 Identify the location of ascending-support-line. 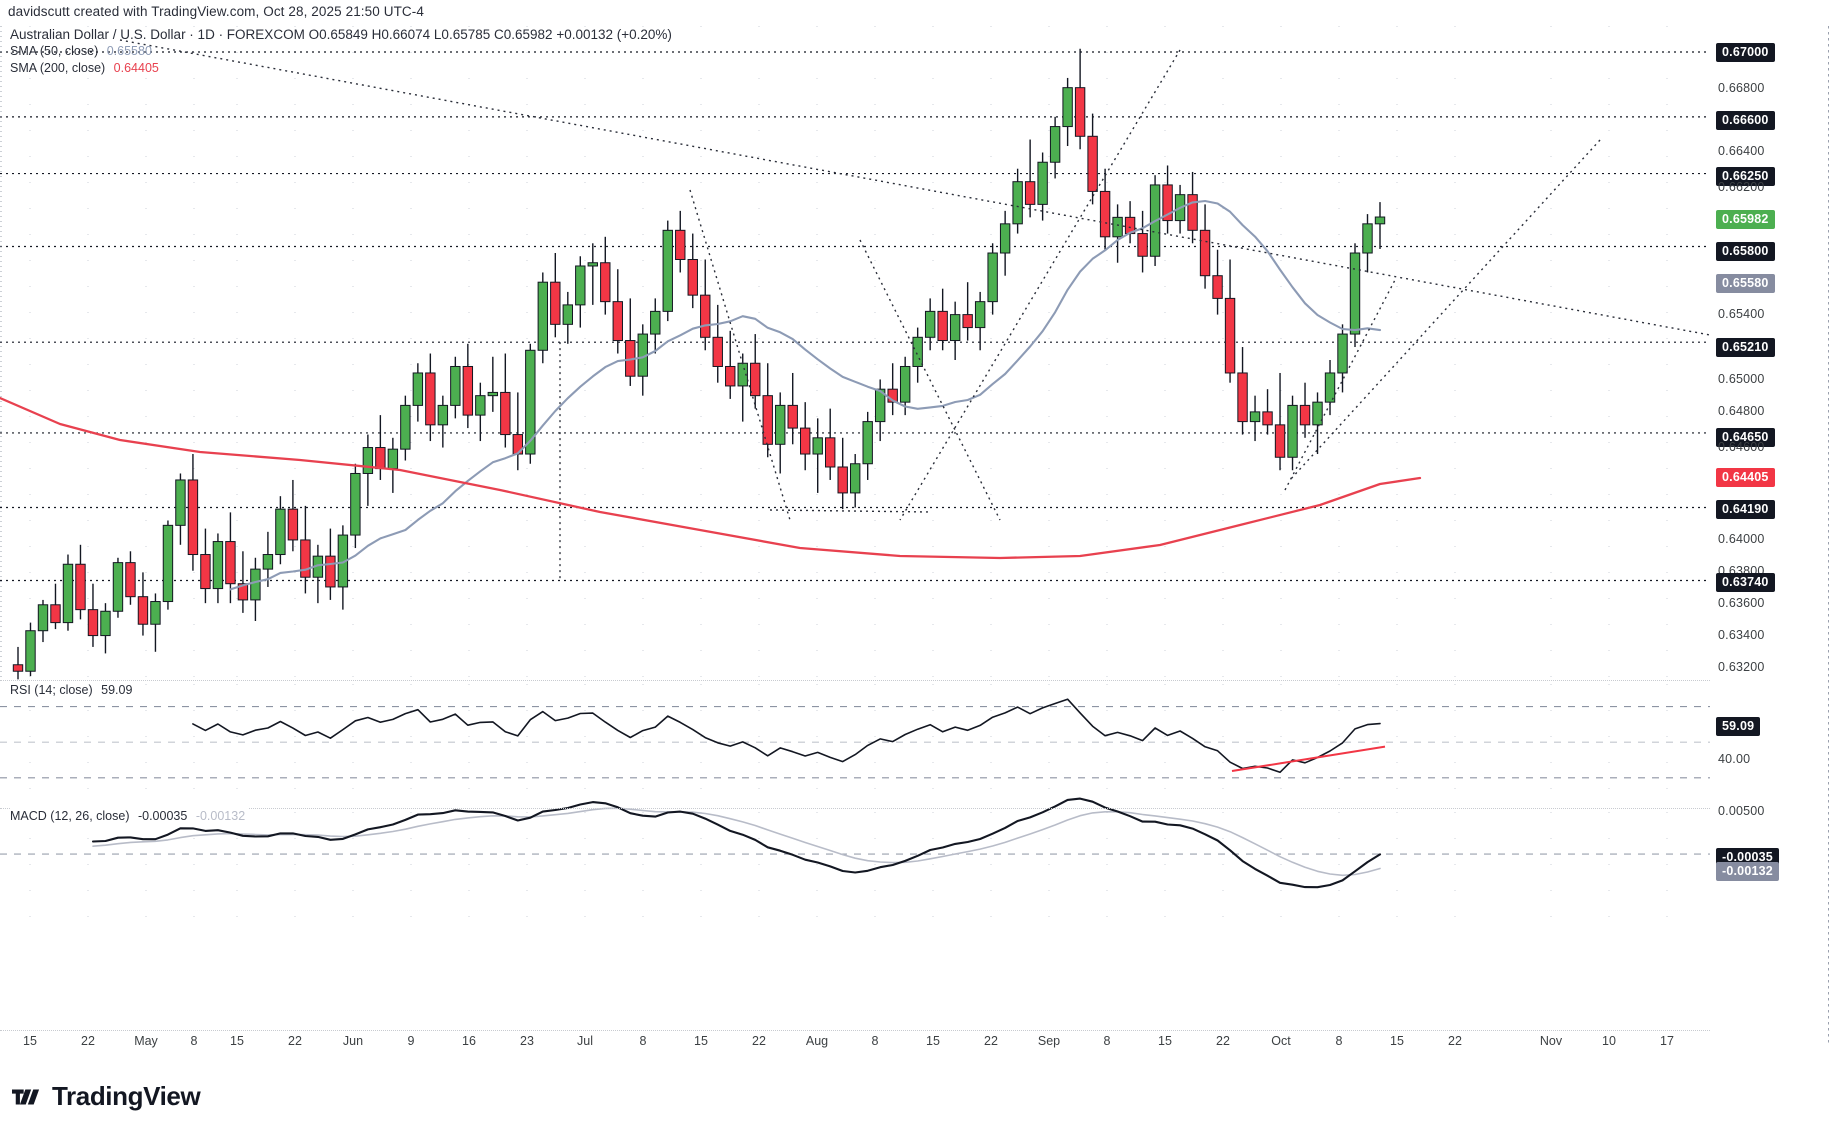
(850, 511).